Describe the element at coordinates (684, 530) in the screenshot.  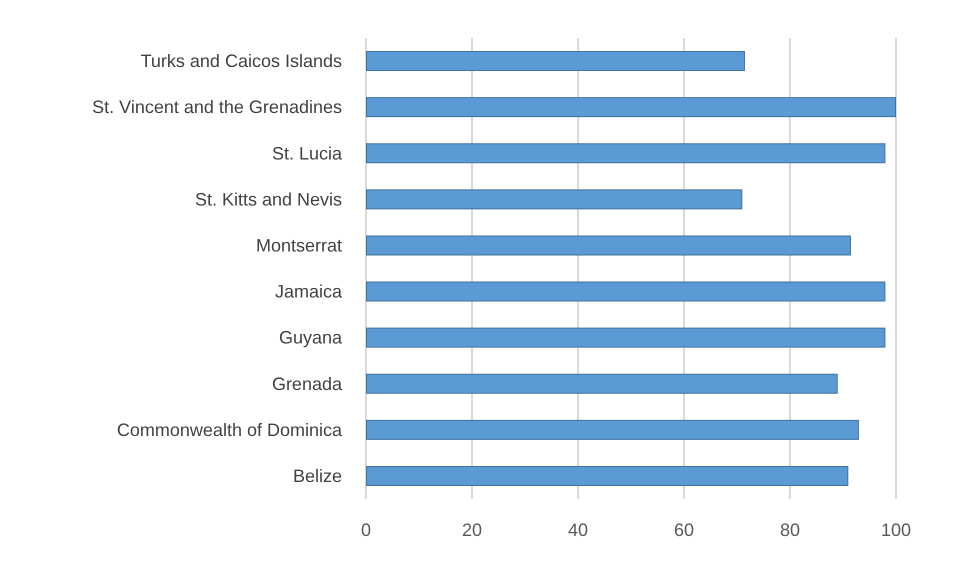
I see `x-tick-label: 60` at that location.